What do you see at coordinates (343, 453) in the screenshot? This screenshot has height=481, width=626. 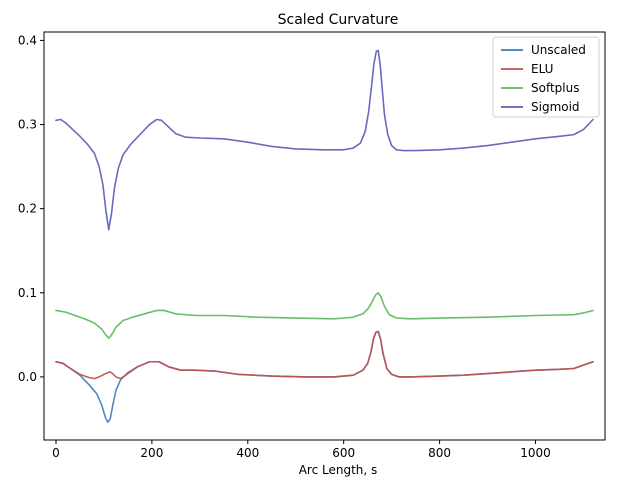 I see `x-tick-label: 600` at bounding box center [343, 453].